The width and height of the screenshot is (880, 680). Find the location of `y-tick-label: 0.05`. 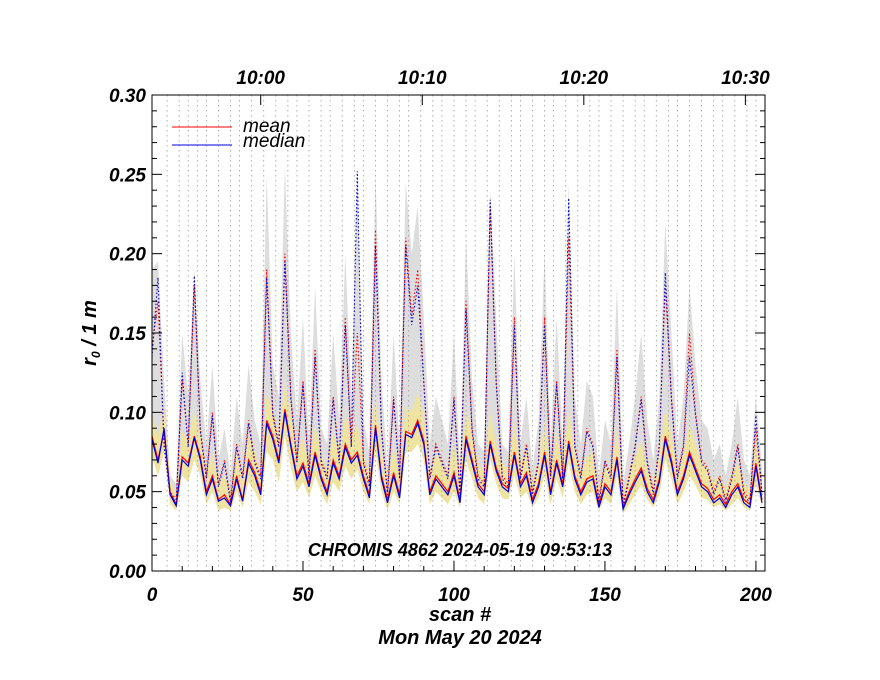

y-tick-label: 0.05 is located at coordinates (127, 493).